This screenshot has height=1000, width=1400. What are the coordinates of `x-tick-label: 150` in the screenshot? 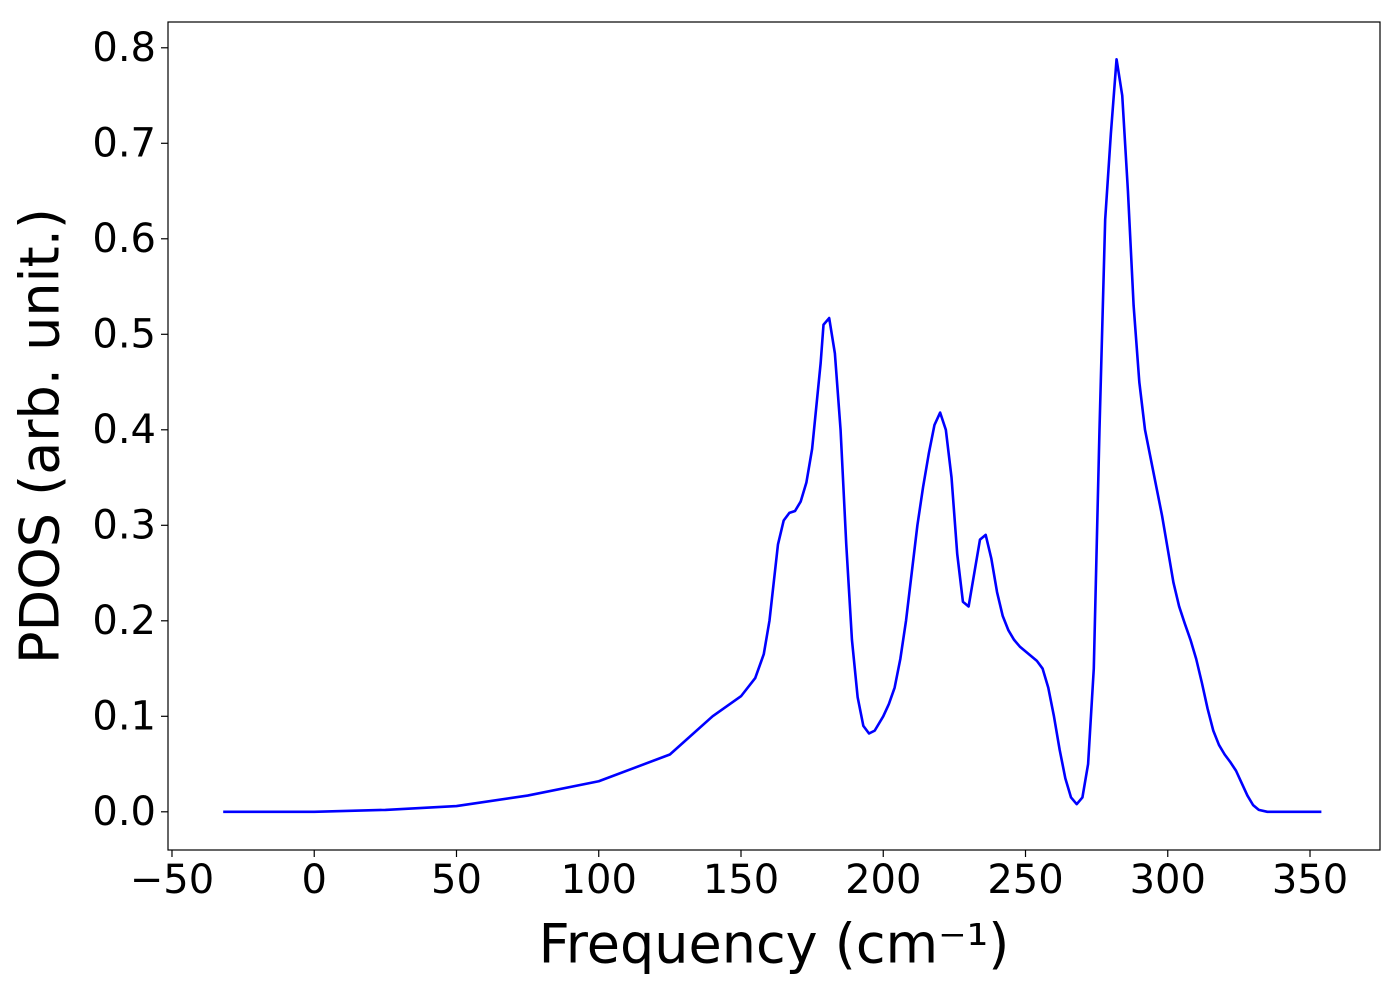 It's located at (741, 880).